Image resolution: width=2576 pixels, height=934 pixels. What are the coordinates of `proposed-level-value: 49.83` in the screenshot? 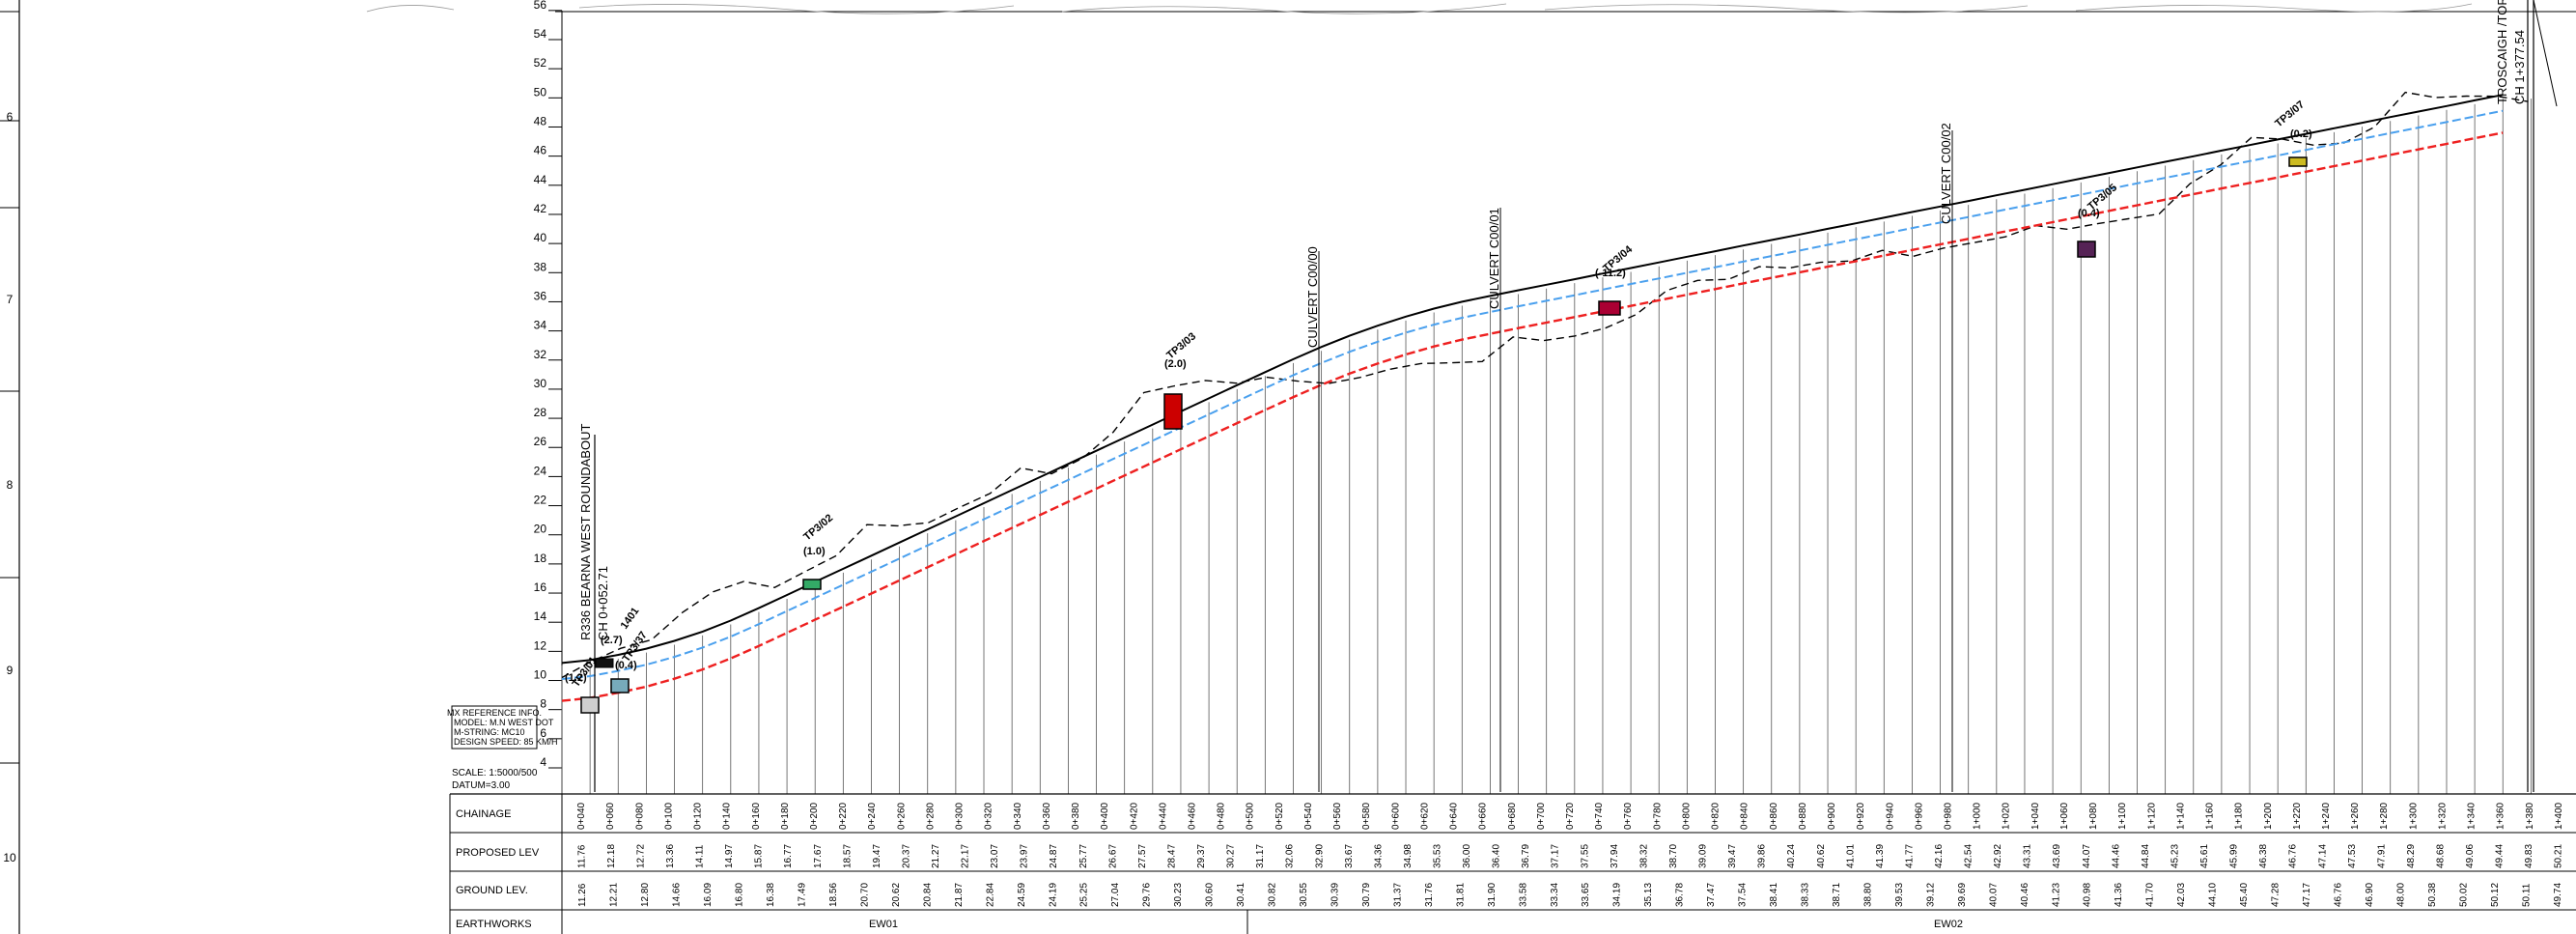 It's located at (2529, 856).